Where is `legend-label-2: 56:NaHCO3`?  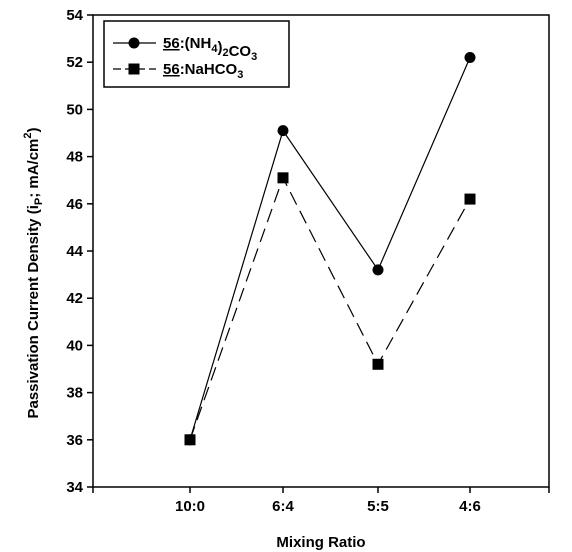
legend-label-2: 56:NaHCO3 is located at coordinates (203, 71).